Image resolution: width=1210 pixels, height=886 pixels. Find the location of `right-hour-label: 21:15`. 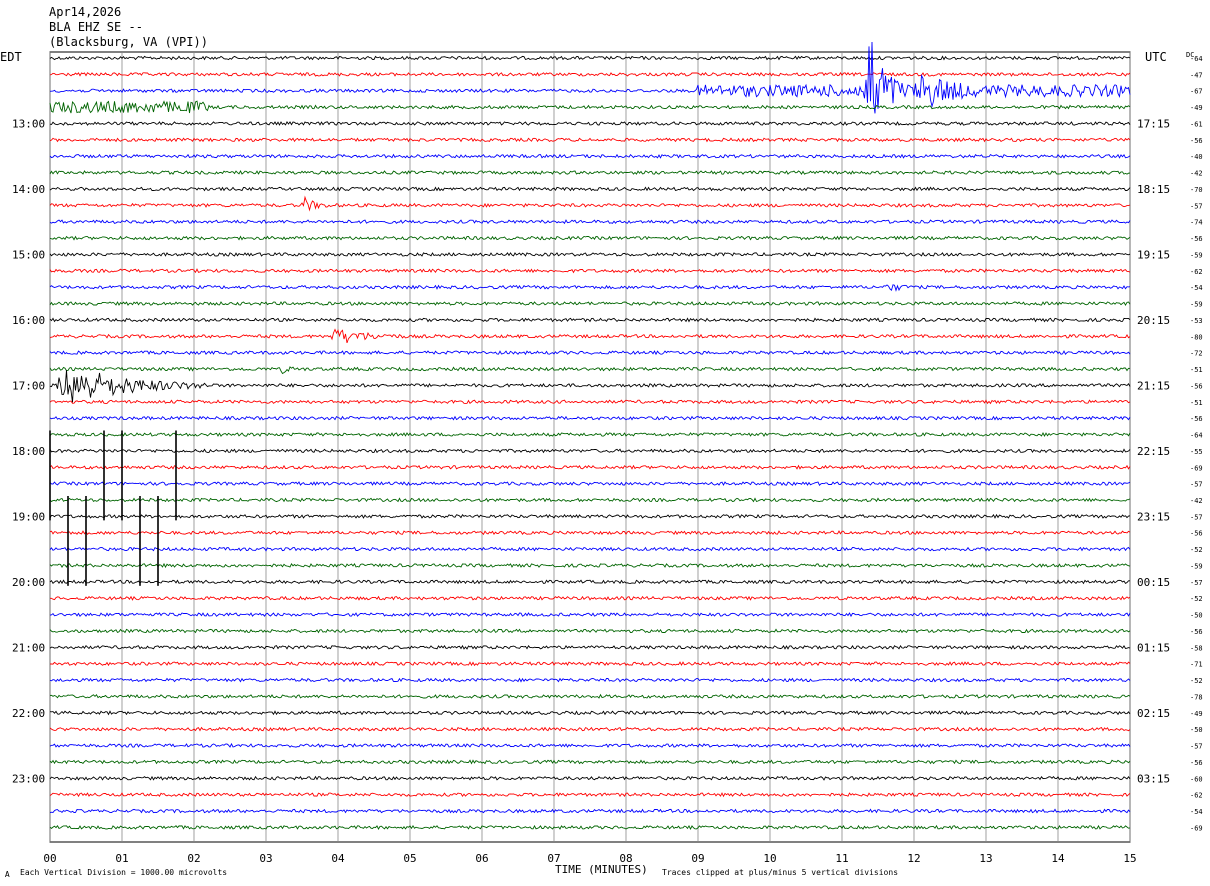

right-hour-label: 21:15 is located at coordinates (1153, 385).